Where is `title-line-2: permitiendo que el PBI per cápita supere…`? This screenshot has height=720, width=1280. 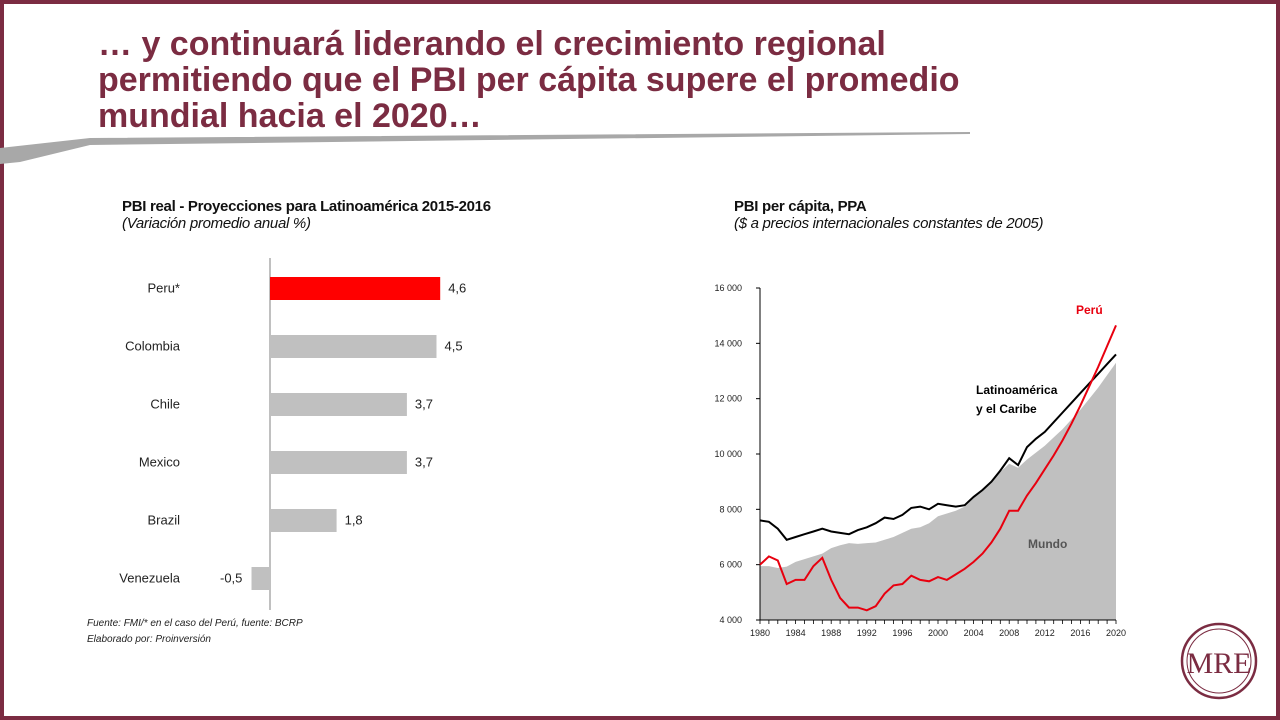 title-line-2: permitiendo que el PBI per cápita supere… is located at coordinates (529, 80).